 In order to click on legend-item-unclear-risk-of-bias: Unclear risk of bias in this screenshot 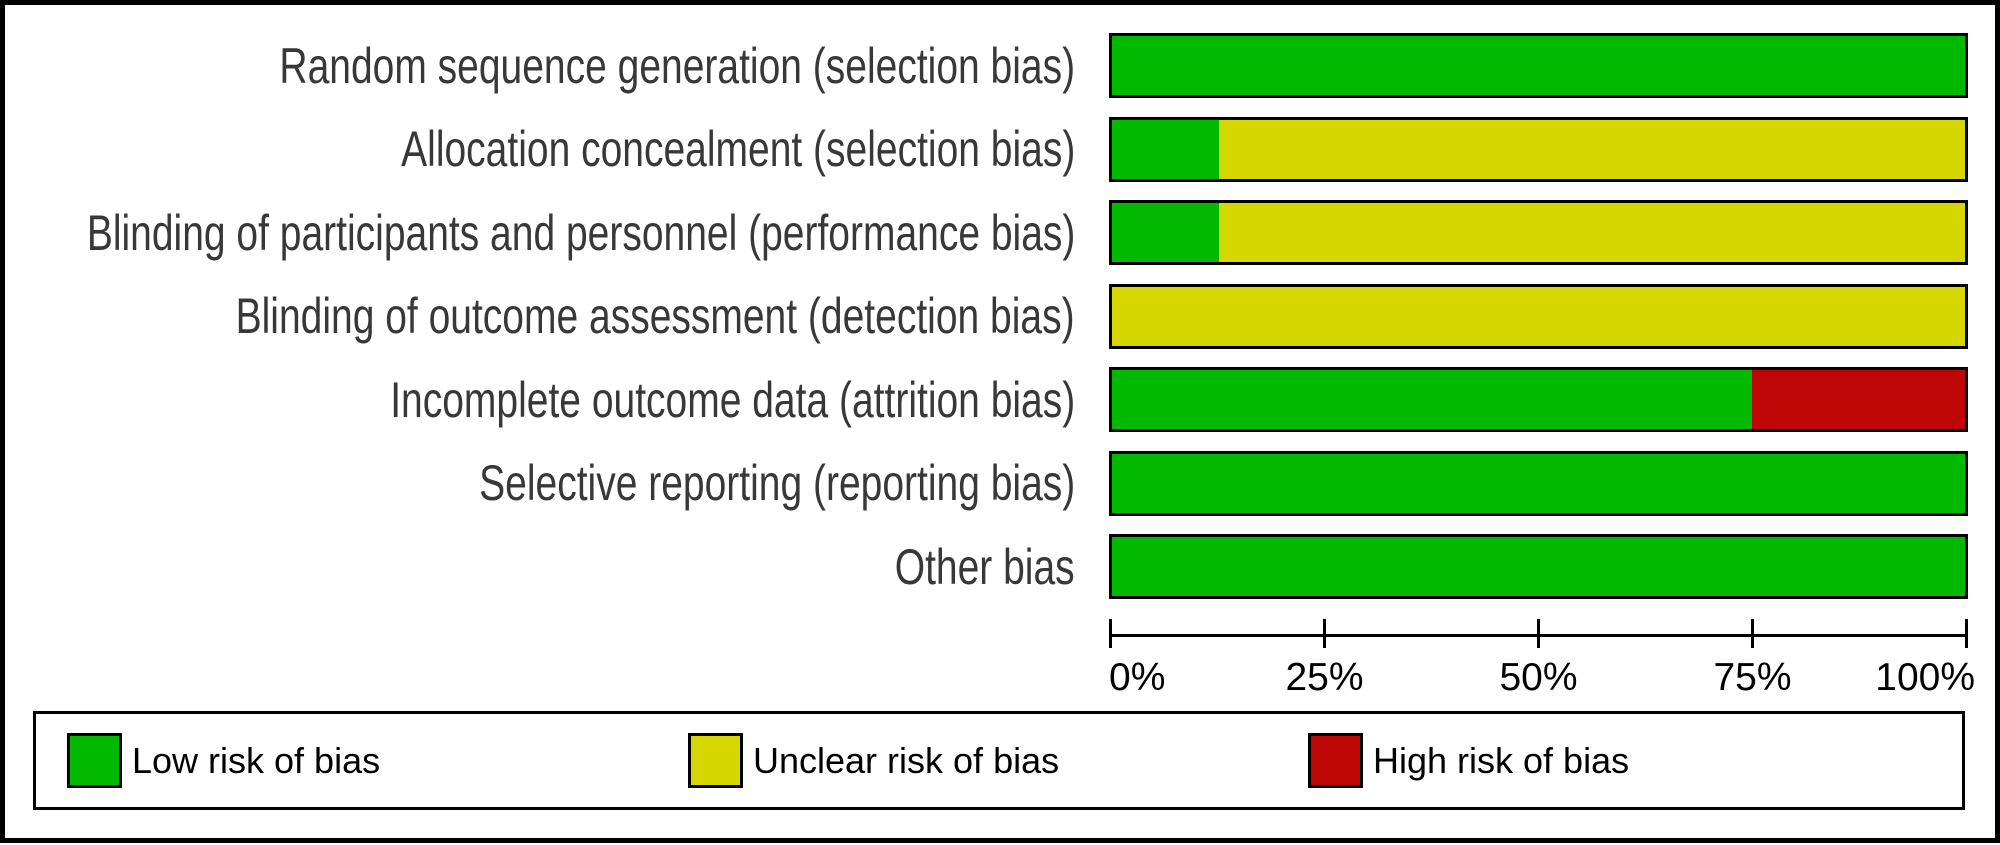, I will do `click(873, 760)`.